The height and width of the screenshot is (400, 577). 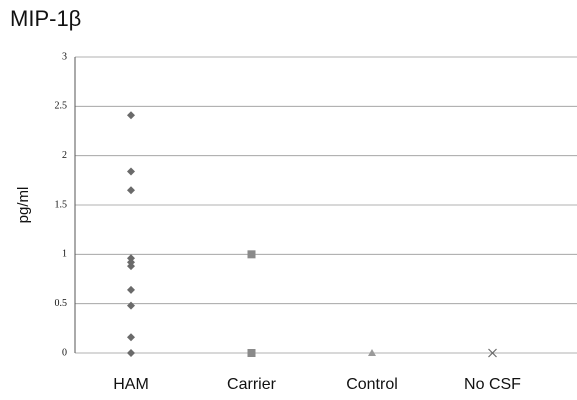 What do you see at coordinates (23, 205) in the screenshot?
I see `y-axis-label: pg/ml` at bounding box center [23, 205].